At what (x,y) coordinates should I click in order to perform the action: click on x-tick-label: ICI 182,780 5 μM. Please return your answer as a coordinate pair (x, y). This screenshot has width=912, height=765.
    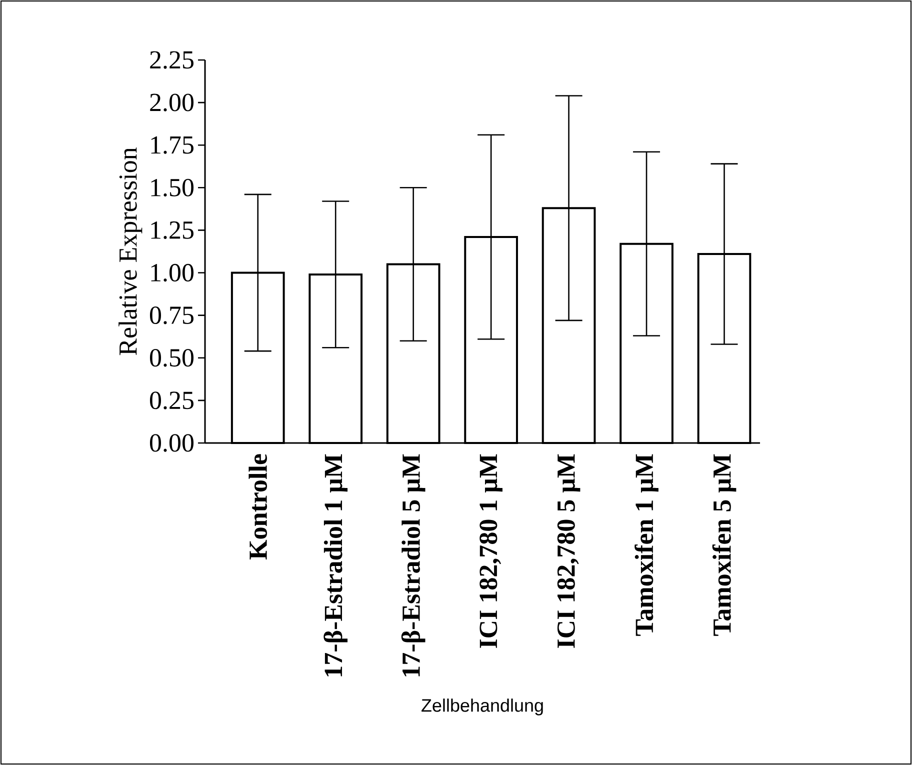
    Looking at the image, I should click on (568, 551).